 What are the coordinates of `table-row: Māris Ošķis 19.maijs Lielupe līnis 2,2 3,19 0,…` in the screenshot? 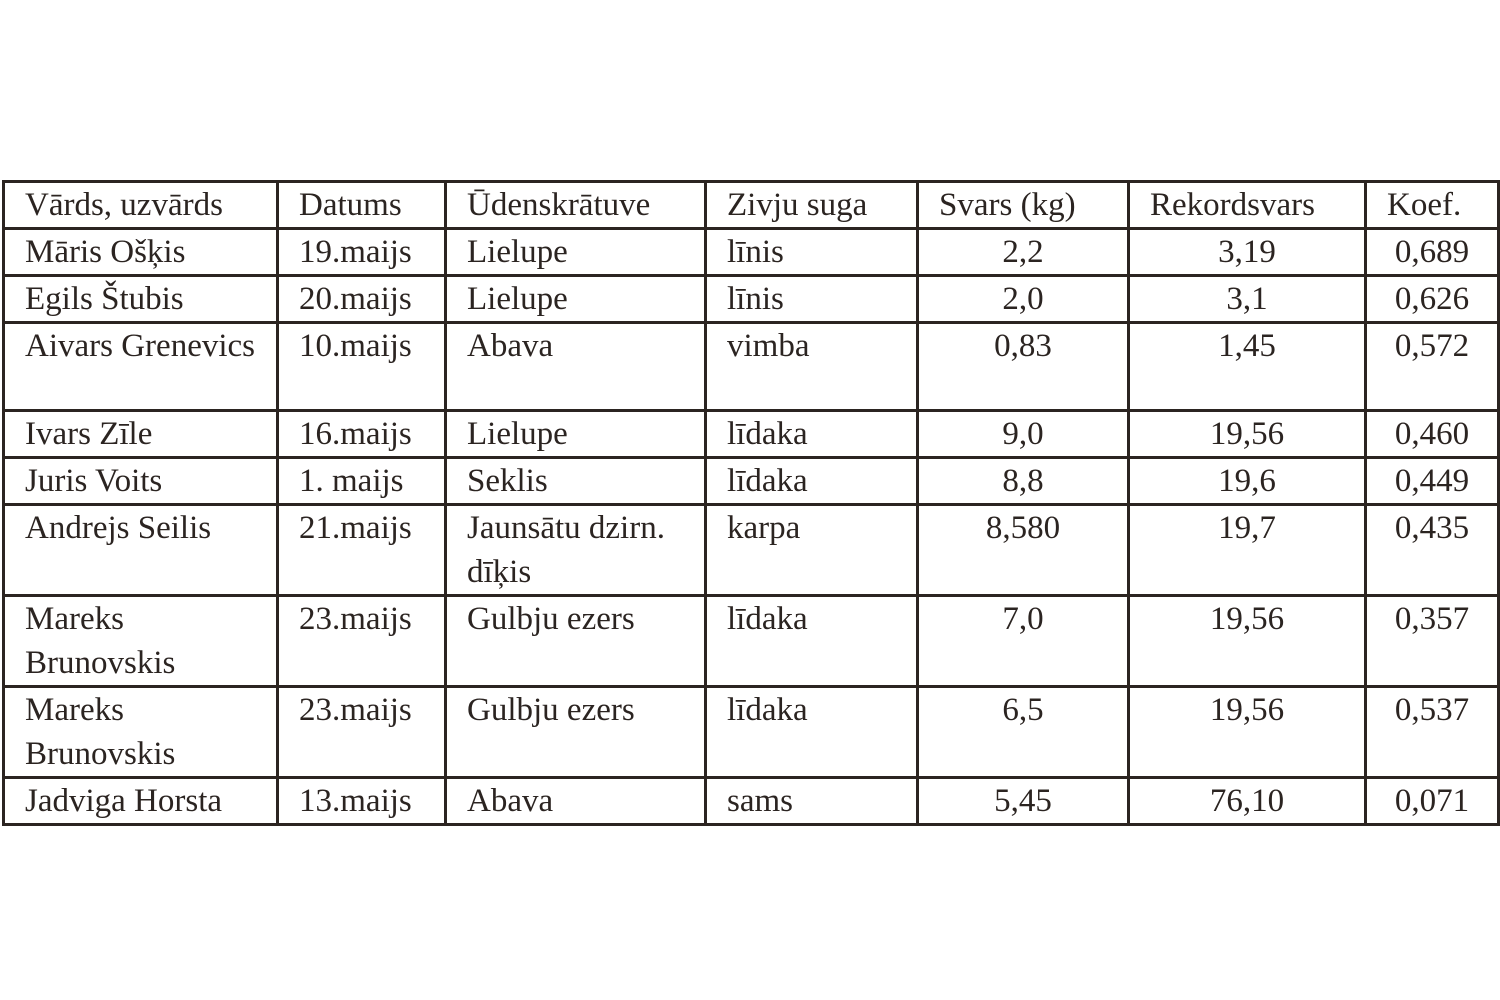 It's located at (751, 252).